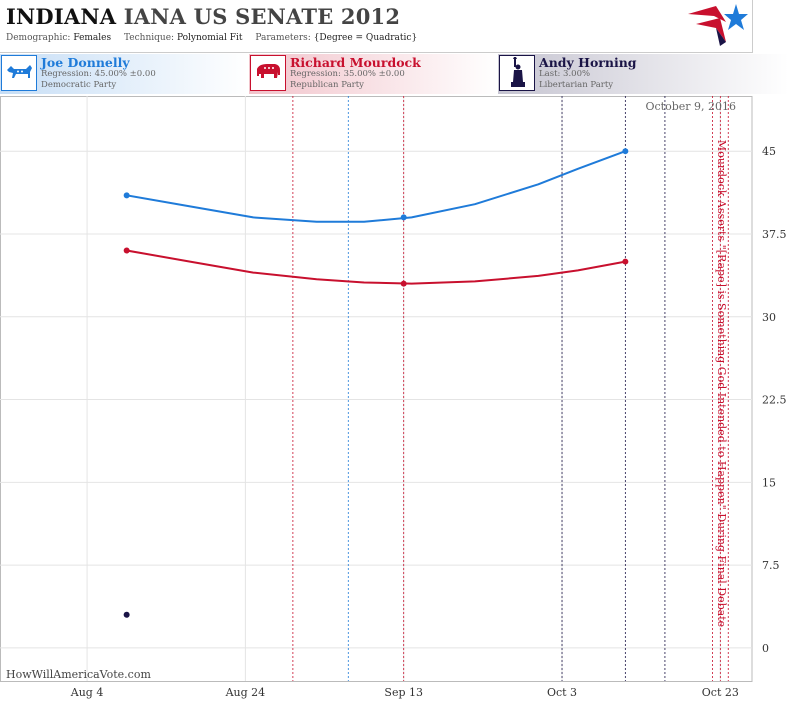 This screenshot has height=704, width=789. What do you see at coordinates (78, 674) in the screenshot?
I see `watermark: HowWillAmericaVote.com` at bounding box center [78, 674].